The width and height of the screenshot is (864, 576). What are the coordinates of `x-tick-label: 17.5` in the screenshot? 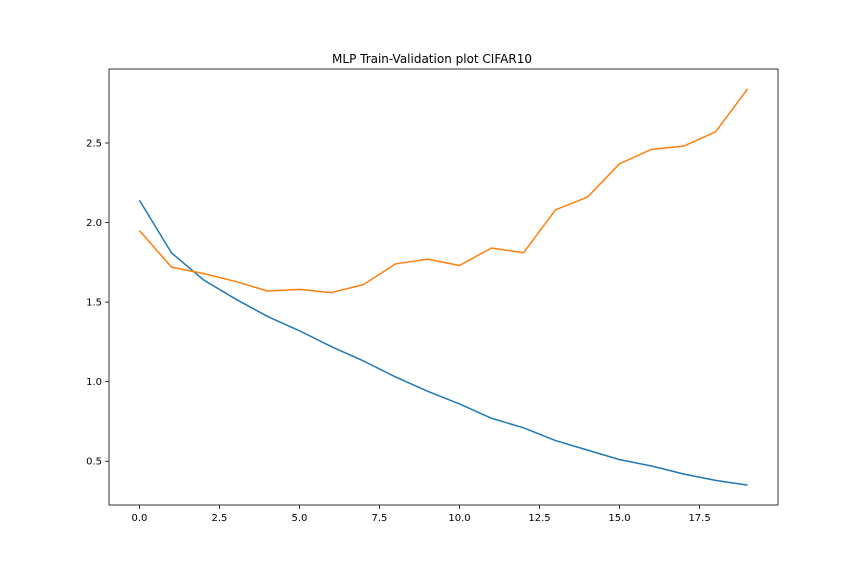 It's located at (699, 518).